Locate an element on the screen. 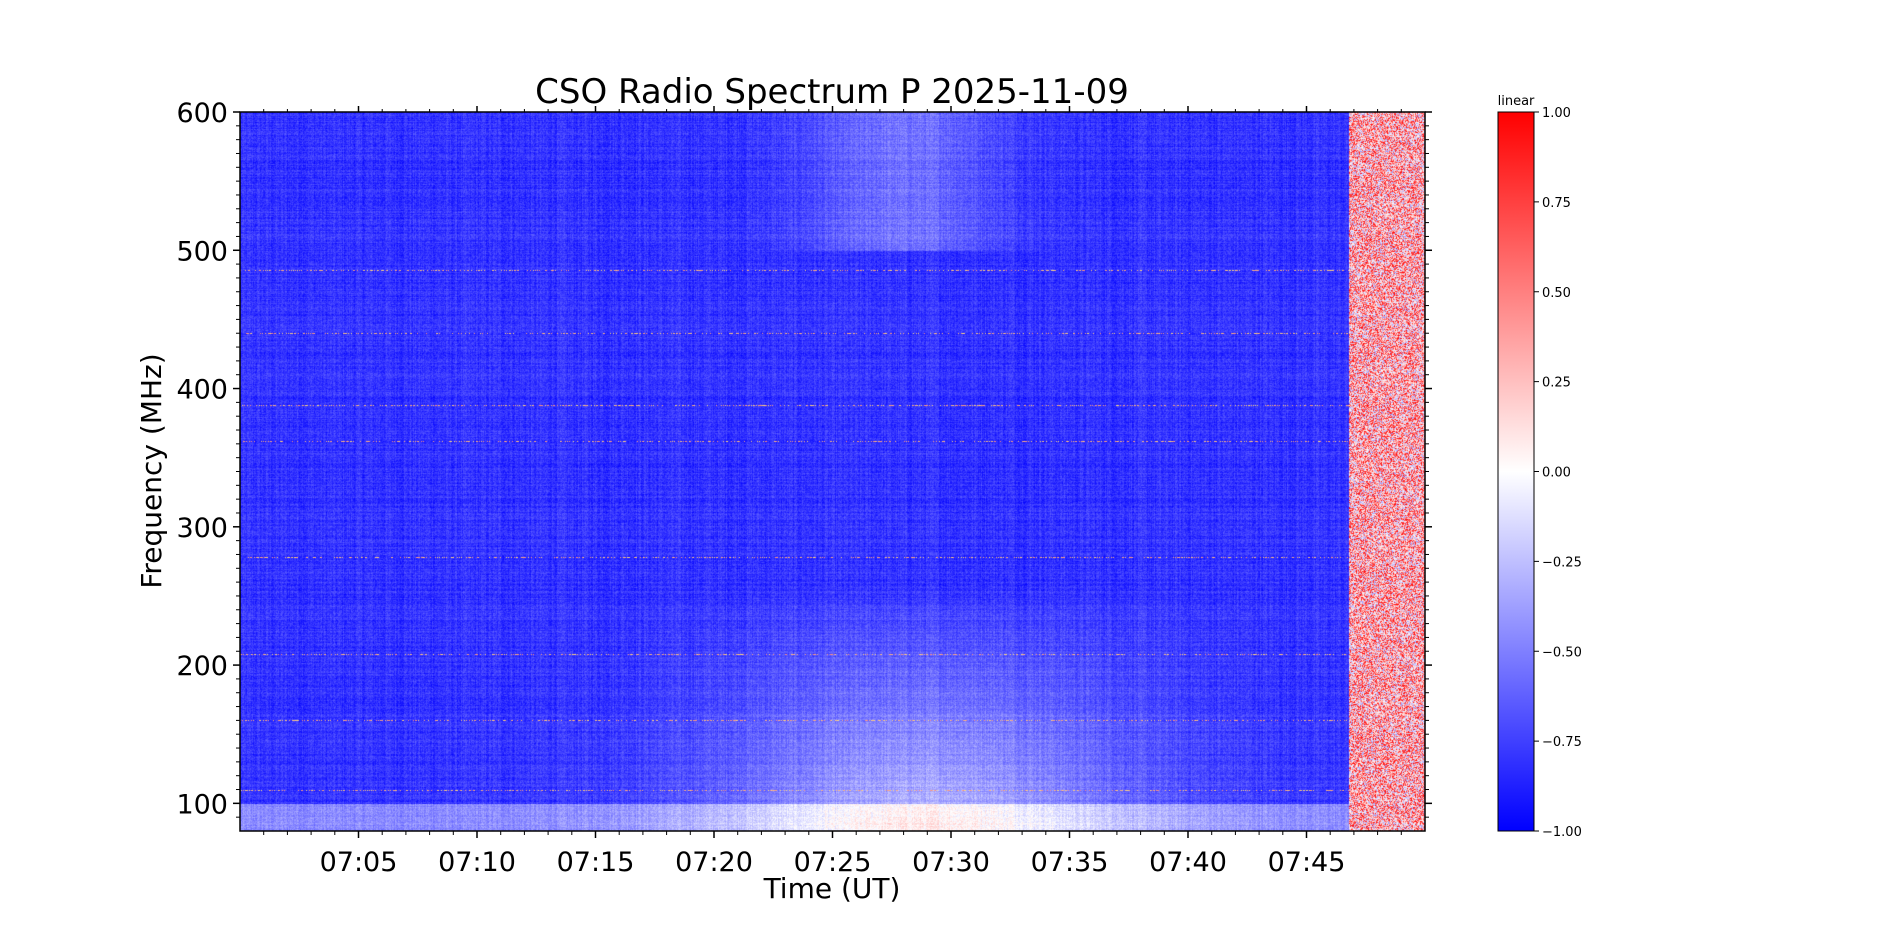  colorbar-tick-label: 0.00 is located at coordinates (1556, 473).